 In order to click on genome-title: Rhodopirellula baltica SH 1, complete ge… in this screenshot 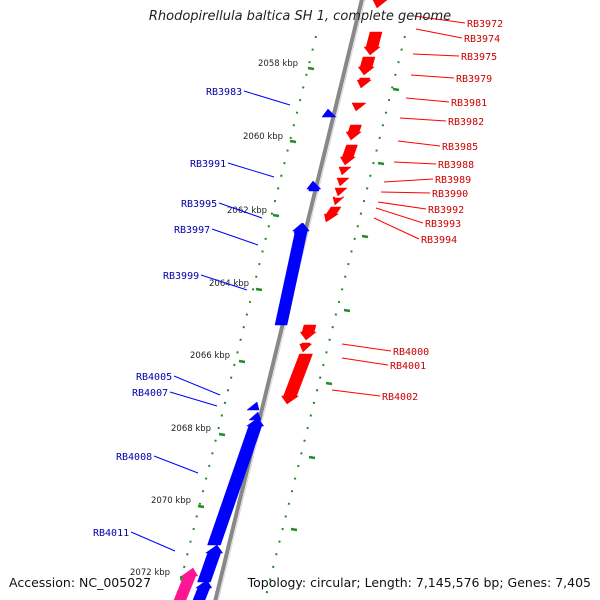, I will do `click(300, 16)`.